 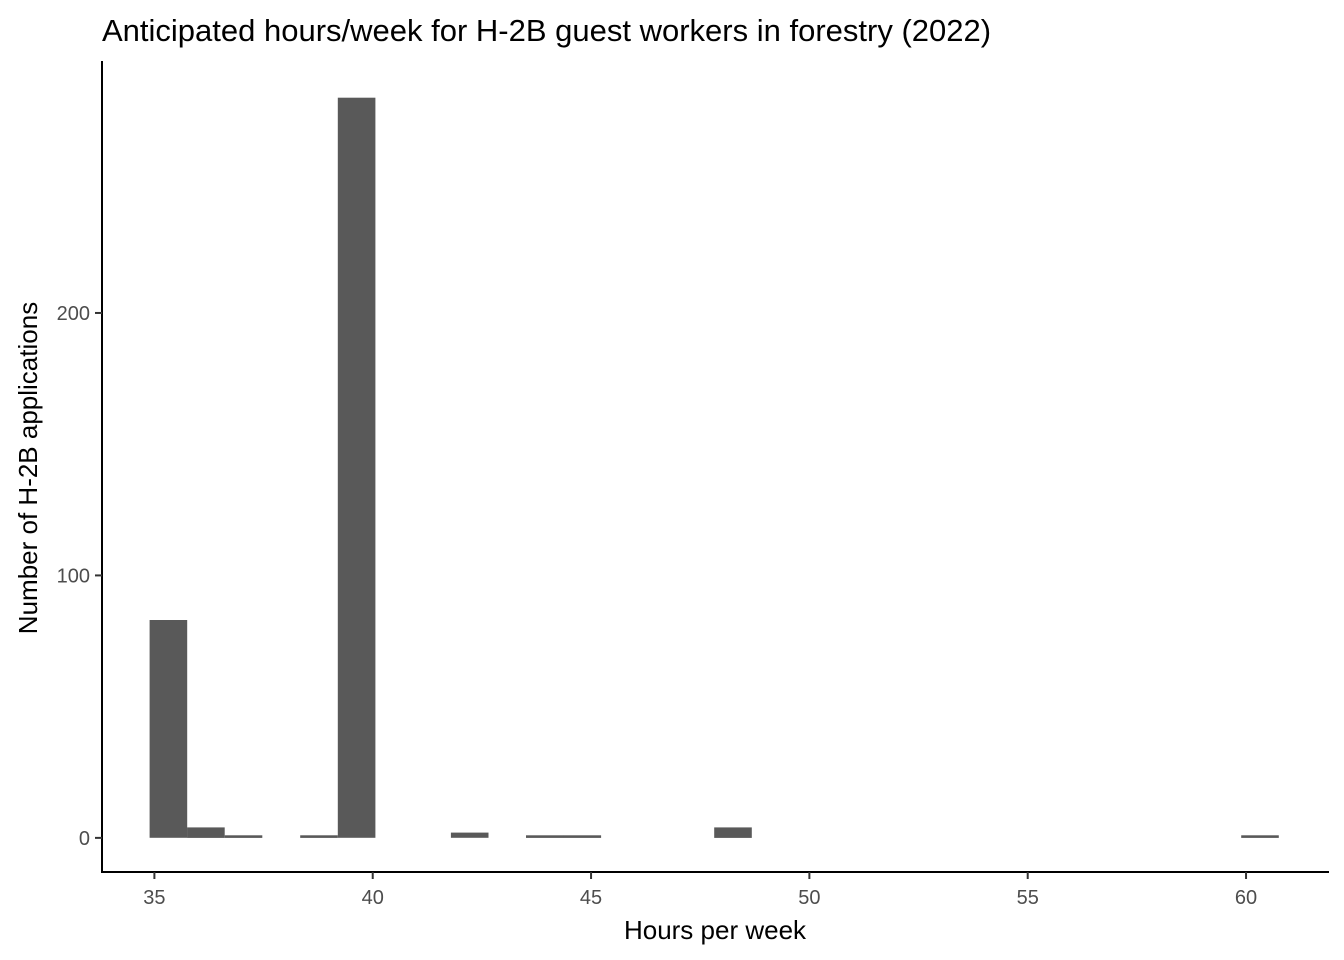 What do you see at coordinates (591, 898) in the screenshot?
I see `x-tick-label: 45` at bounding box center [591, 898].